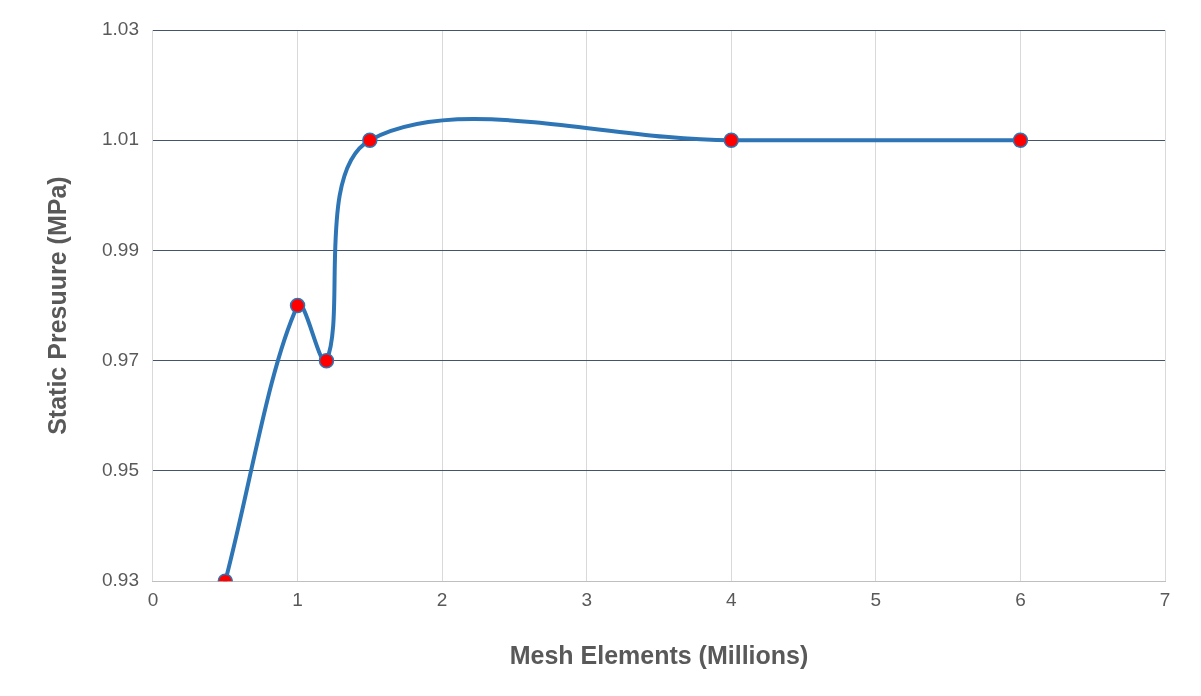 The image size is (1201, 696). I want to click on y-tick-label: 1.03, so click(120, 29).